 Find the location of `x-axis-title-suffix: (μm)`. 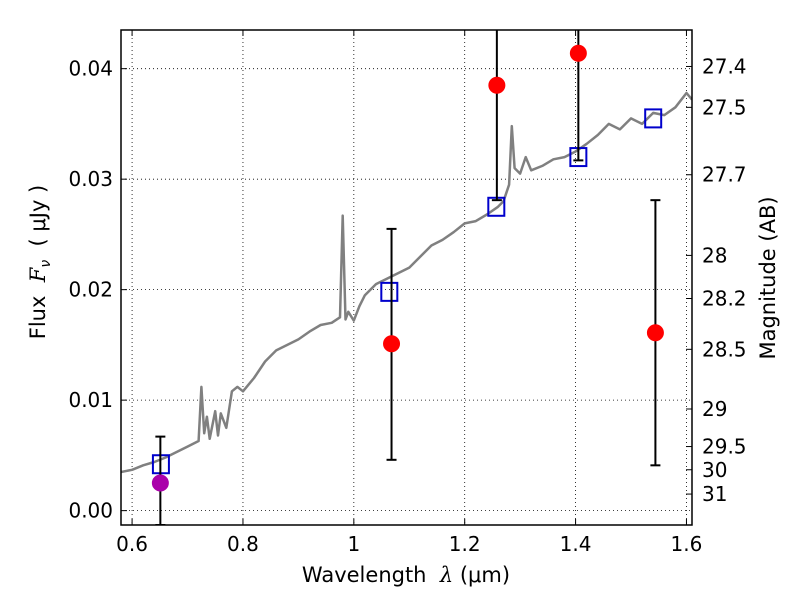

x-axis-title-suffix: (μm) is located at coordinates (481, 575).